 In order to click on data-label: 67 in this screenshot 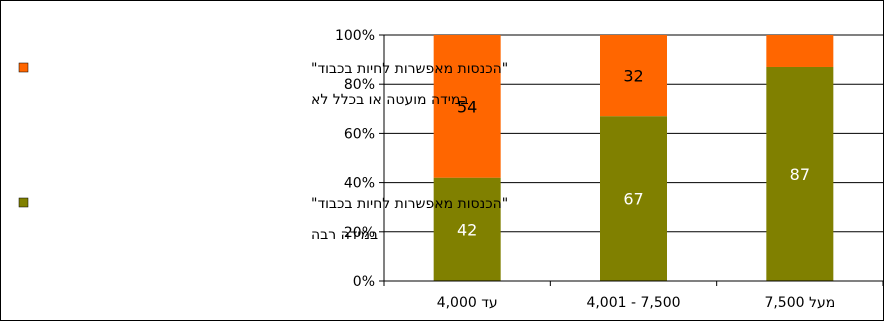, I will do `click(633, 199)`.